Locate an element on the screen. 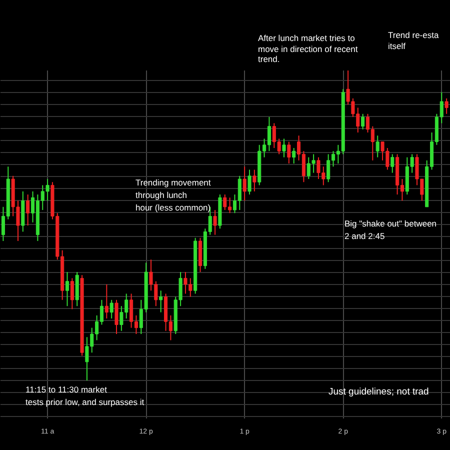 Image resolution: width=450 pixels, height=450 pixels. text: Just guidelines; not trad is located at coordinates (378, 392).